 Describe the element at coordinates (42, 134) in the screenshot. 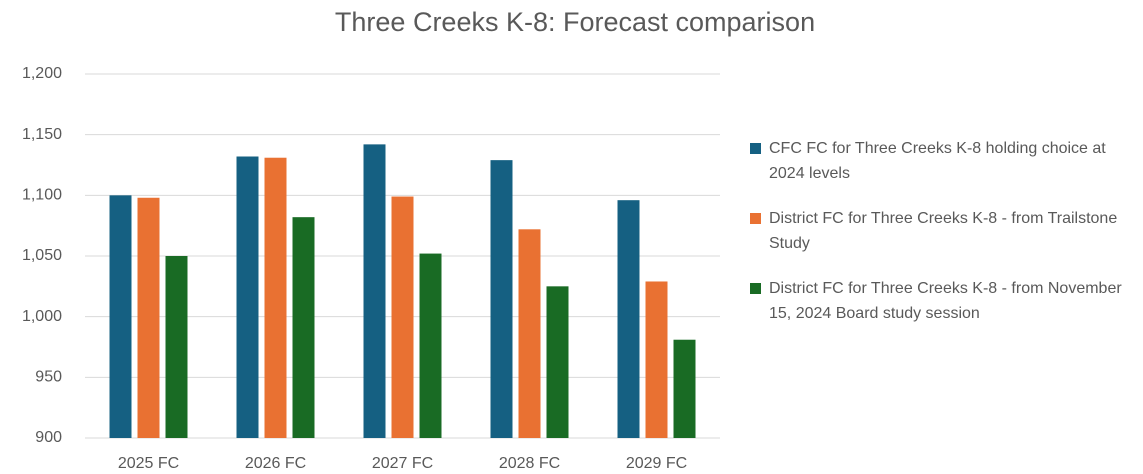

I see `y-tick-label: 1,150` at that location.